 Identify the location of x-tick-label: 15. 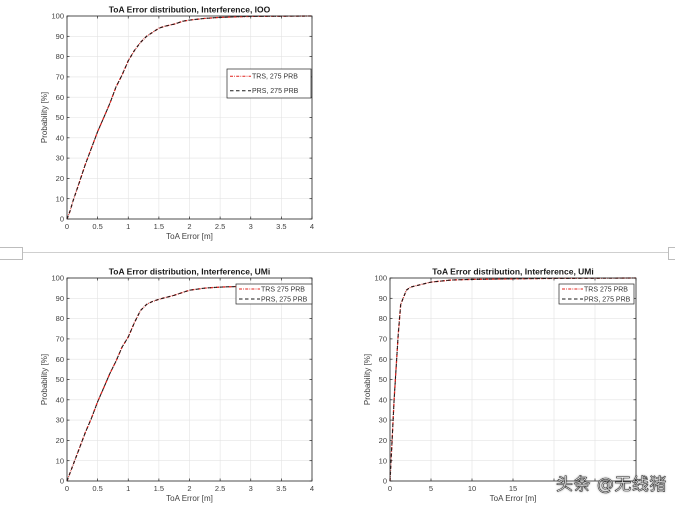
(513, 488).